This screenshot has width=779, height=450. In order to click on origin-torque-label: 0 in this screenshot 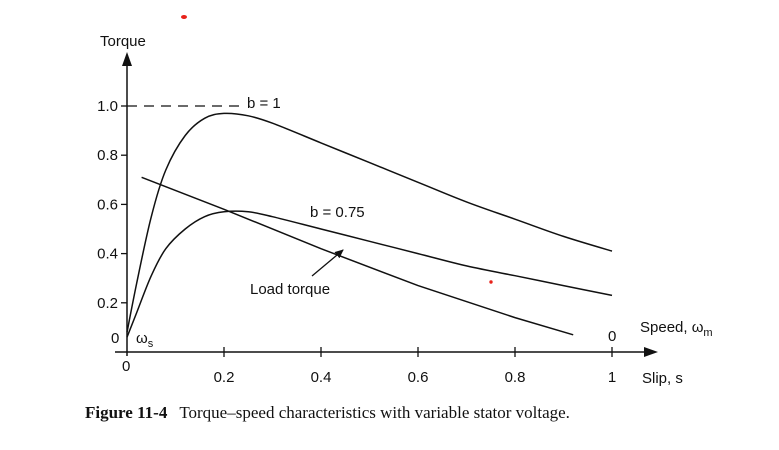, I will do `click(115, 338)`.